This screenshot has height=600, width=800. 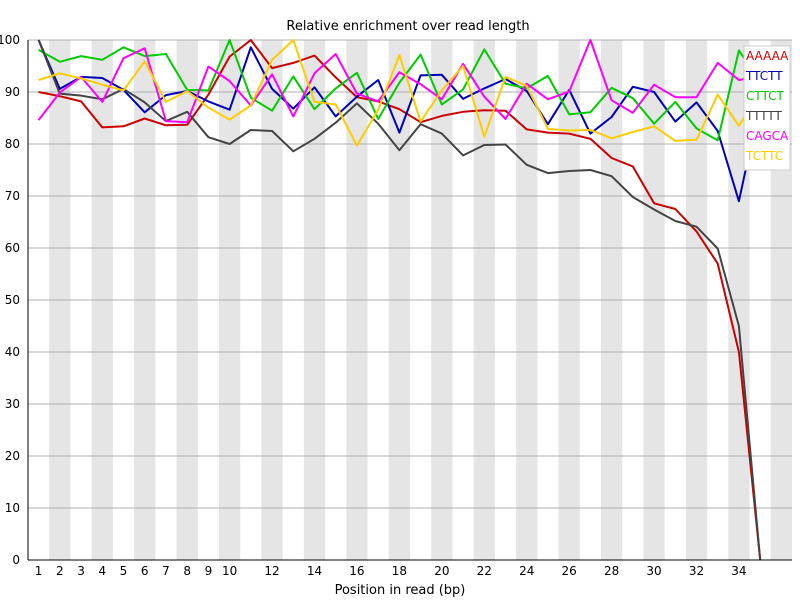 I want to click on legend-entry: TTTTT, so click(x=763, y=116).